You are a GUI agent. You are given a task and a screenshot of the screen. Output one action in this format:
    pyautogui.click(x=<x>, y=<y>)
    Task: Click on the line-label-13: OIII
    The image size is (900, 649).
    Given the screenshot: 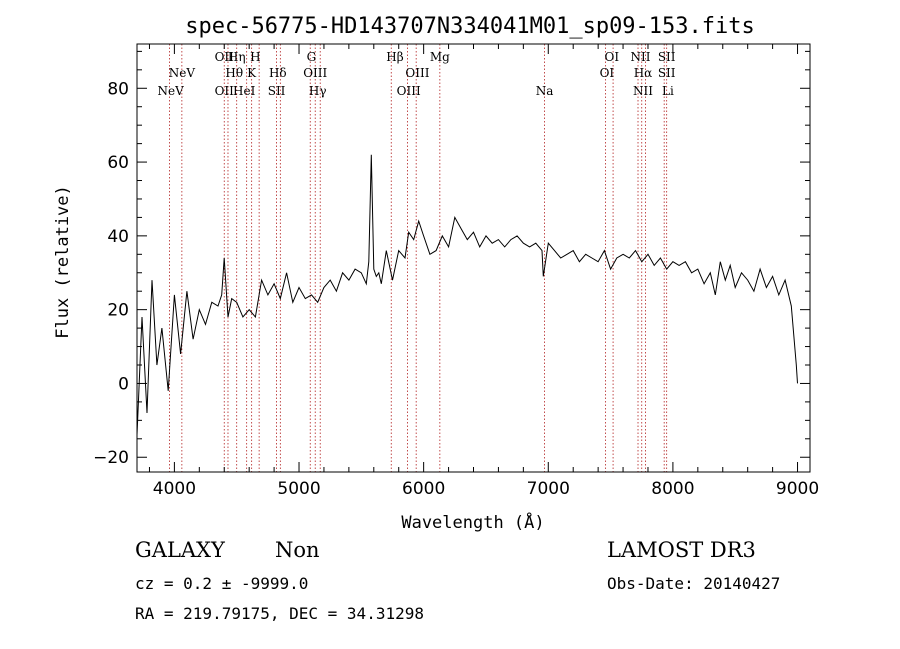 What is the action you would take?
    pyautogui.click(x=315, y=73)
    